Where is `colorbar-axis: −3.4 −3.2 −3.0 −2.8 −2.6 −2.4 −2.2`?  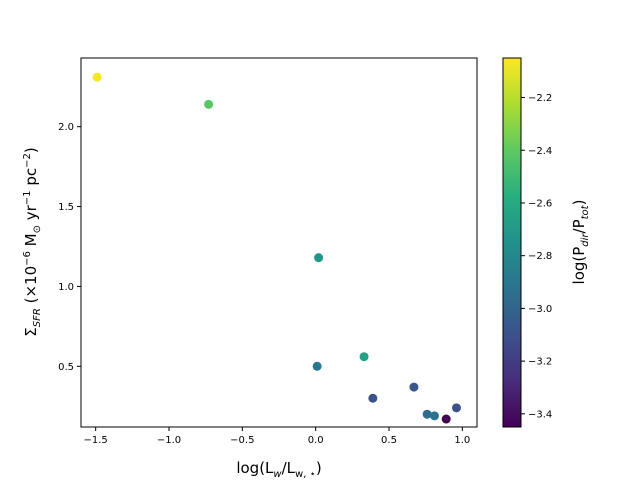 colorbar-axis: −3.4 −3.2 −3.0 −2.8 −2.6 −2.4 −2.2 is located at coordinates (536, 256).